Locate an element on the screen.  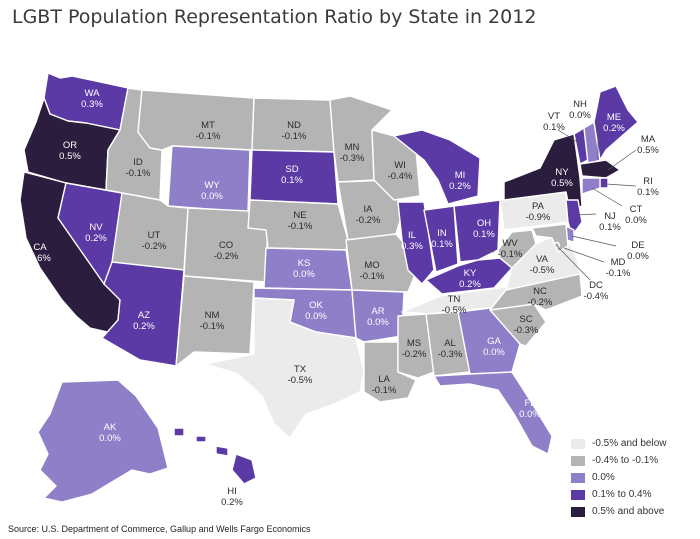
state-MS is located at coordinates (416, 346).